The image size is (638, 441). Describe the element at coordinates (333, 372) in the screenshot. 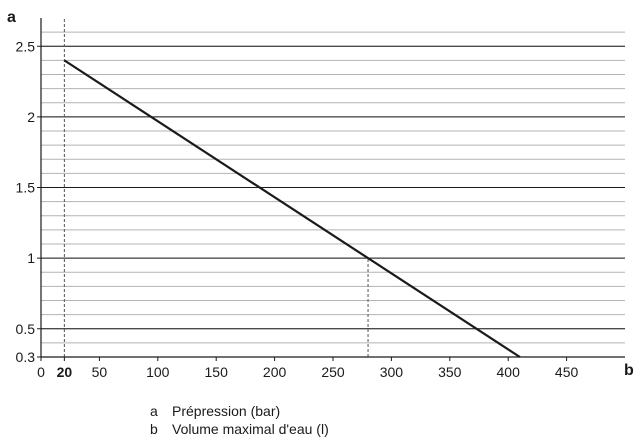

I see `x-tick-label: 250` at that location.